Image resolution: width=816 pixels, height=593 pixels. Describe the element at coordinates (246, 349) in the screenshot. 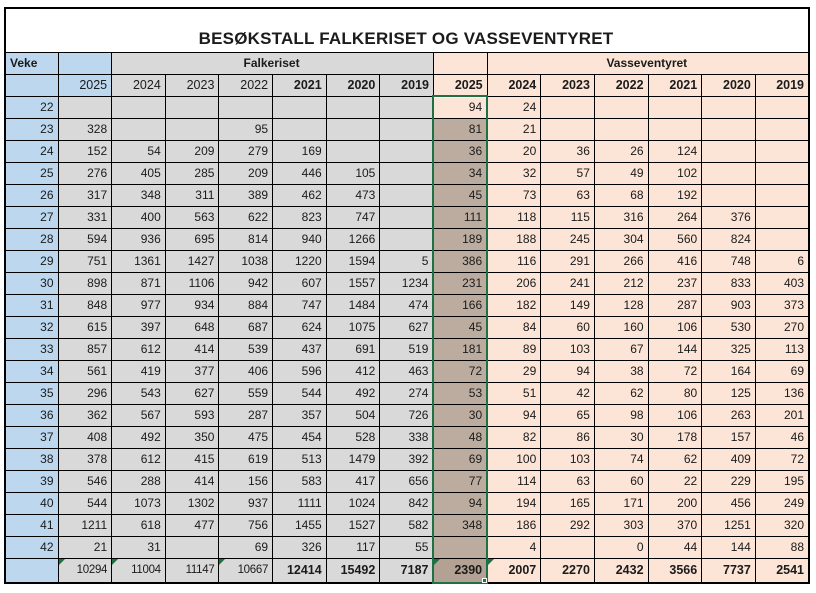

I see `cell-falkeriset-2022-w33: 539` at that location.